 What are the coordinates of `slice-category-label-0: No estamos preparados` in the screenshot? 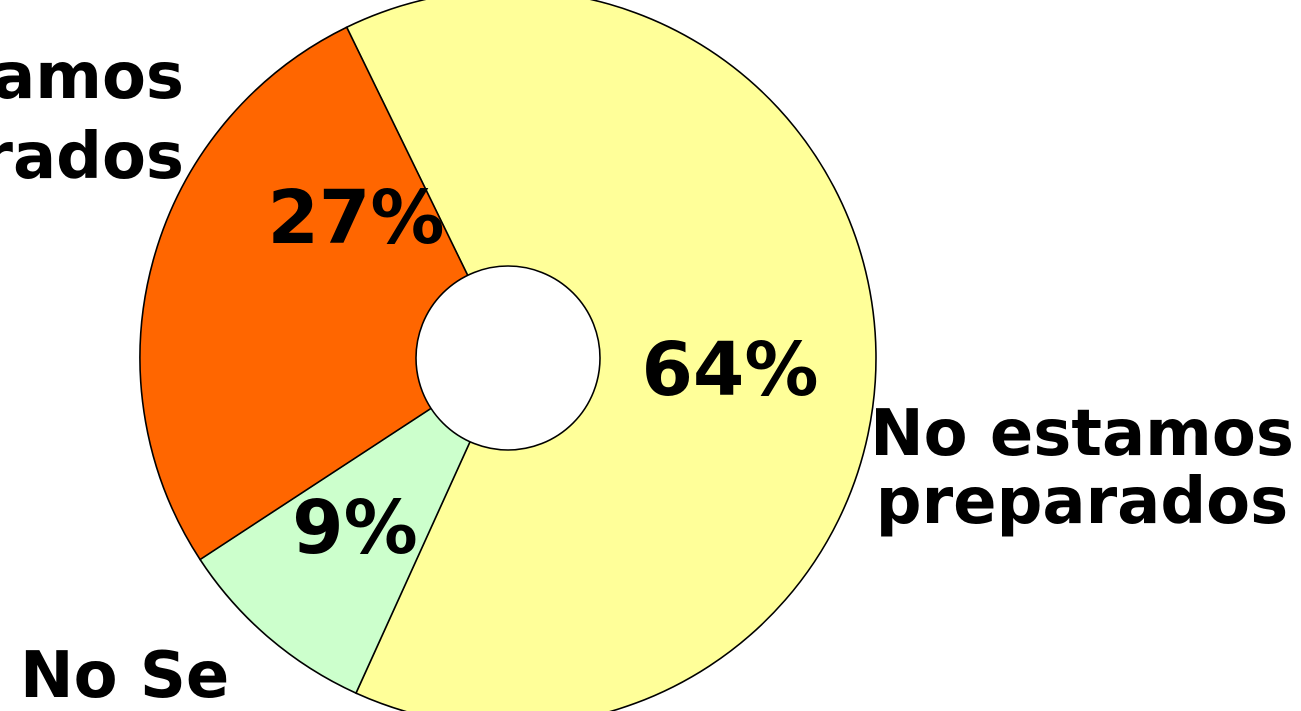 It's located at (1082, 468).